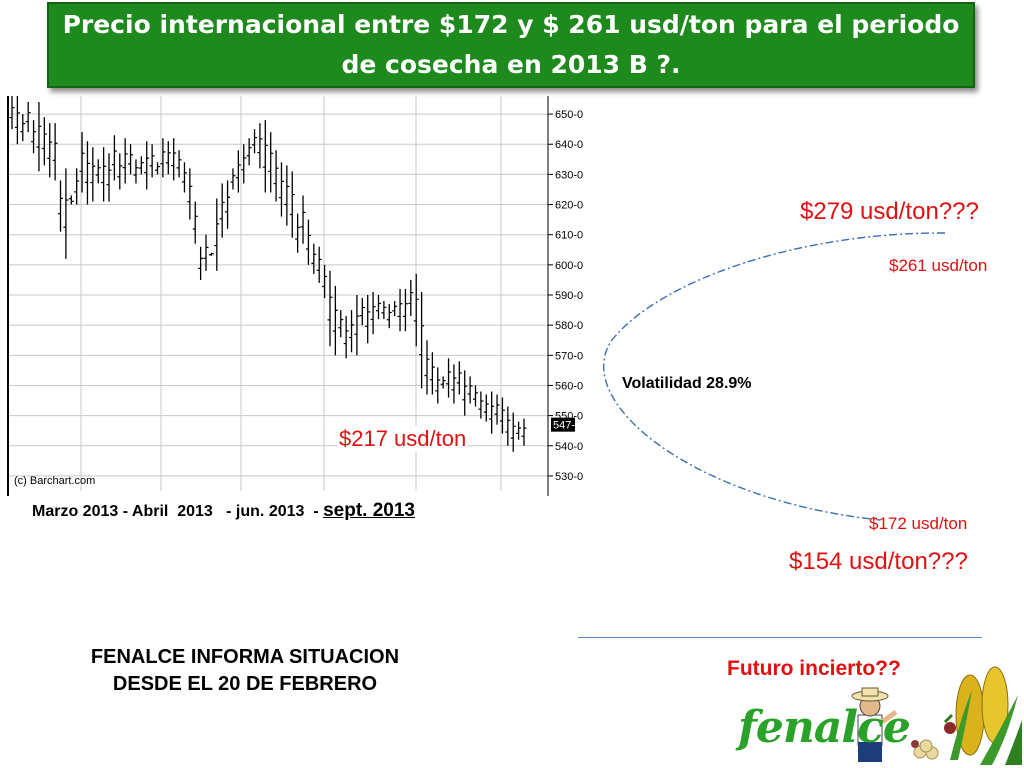 This screenshot has height=768, width=1024. What do you see at coordinates (889, 211) in the screenshot?
I see `label-279: $279 usd/ton???` at bounding box center [889, 211].